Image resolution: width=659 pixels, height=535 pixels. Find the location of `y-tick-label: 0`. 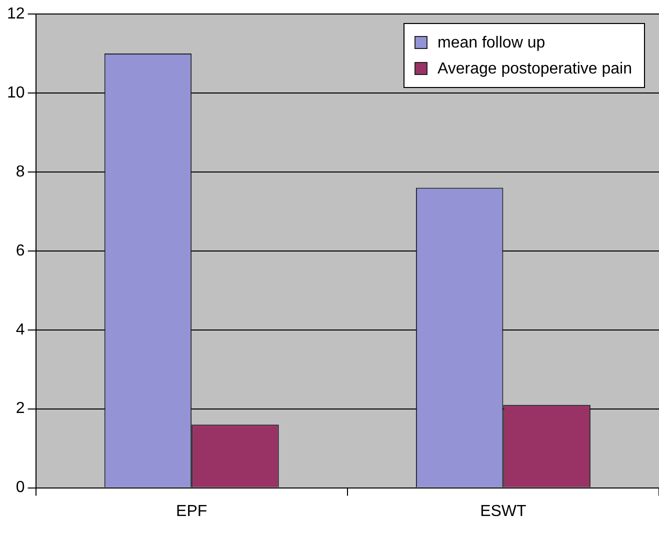

y-tick-label: 0 is located at coordinates (20, 487).